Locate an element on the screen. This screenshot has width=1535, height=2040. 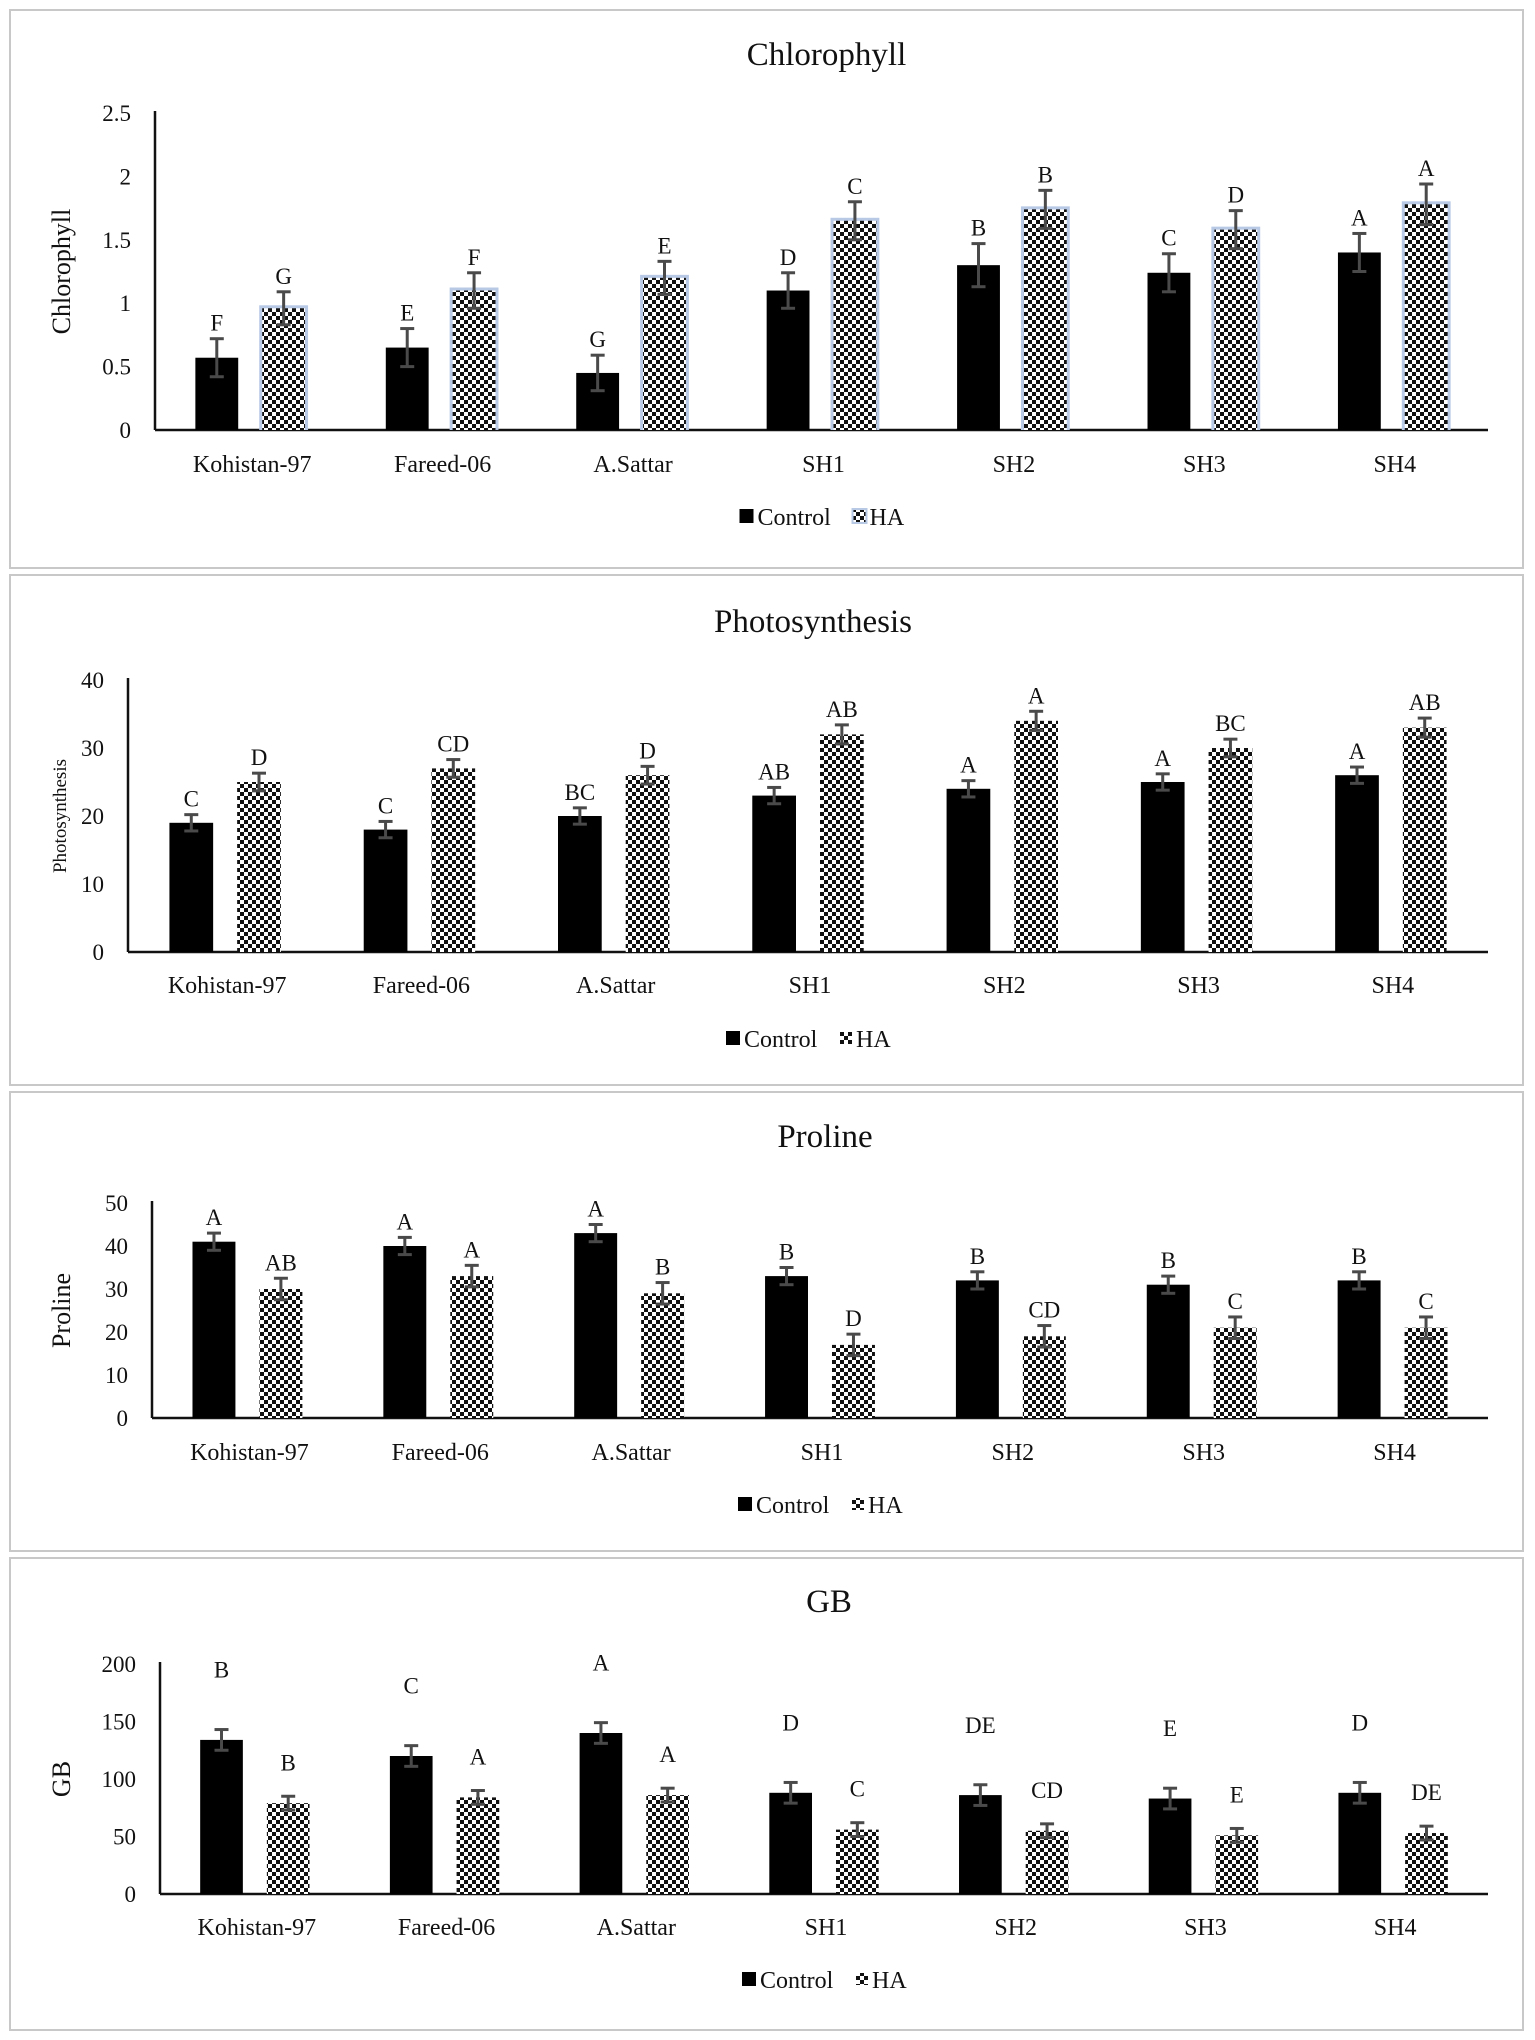
significance-letter: D is located at coordinates (790, 1722).